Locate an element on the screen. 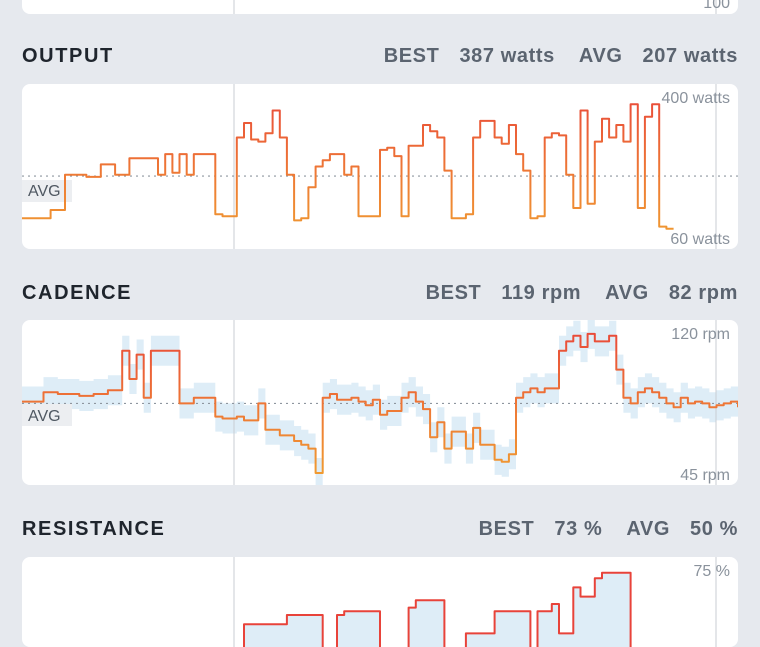  cadence-max-label: 120 rpm is located at coordinates (700, 334).